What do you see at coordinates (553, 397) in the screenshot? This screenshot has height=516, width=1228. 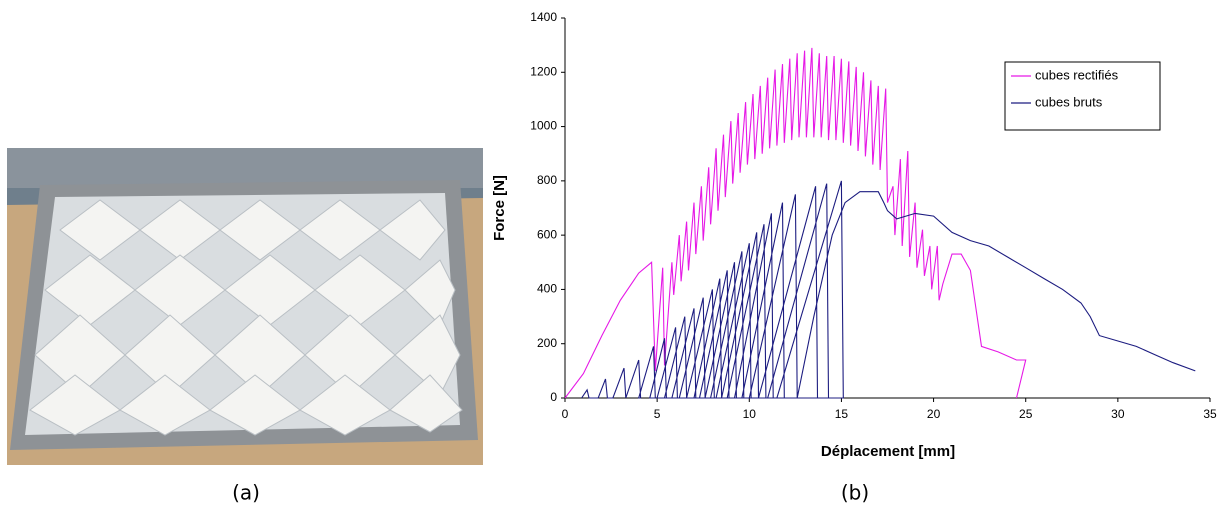 I see `y-tick-label: 0` at bounding box center [553, 397].